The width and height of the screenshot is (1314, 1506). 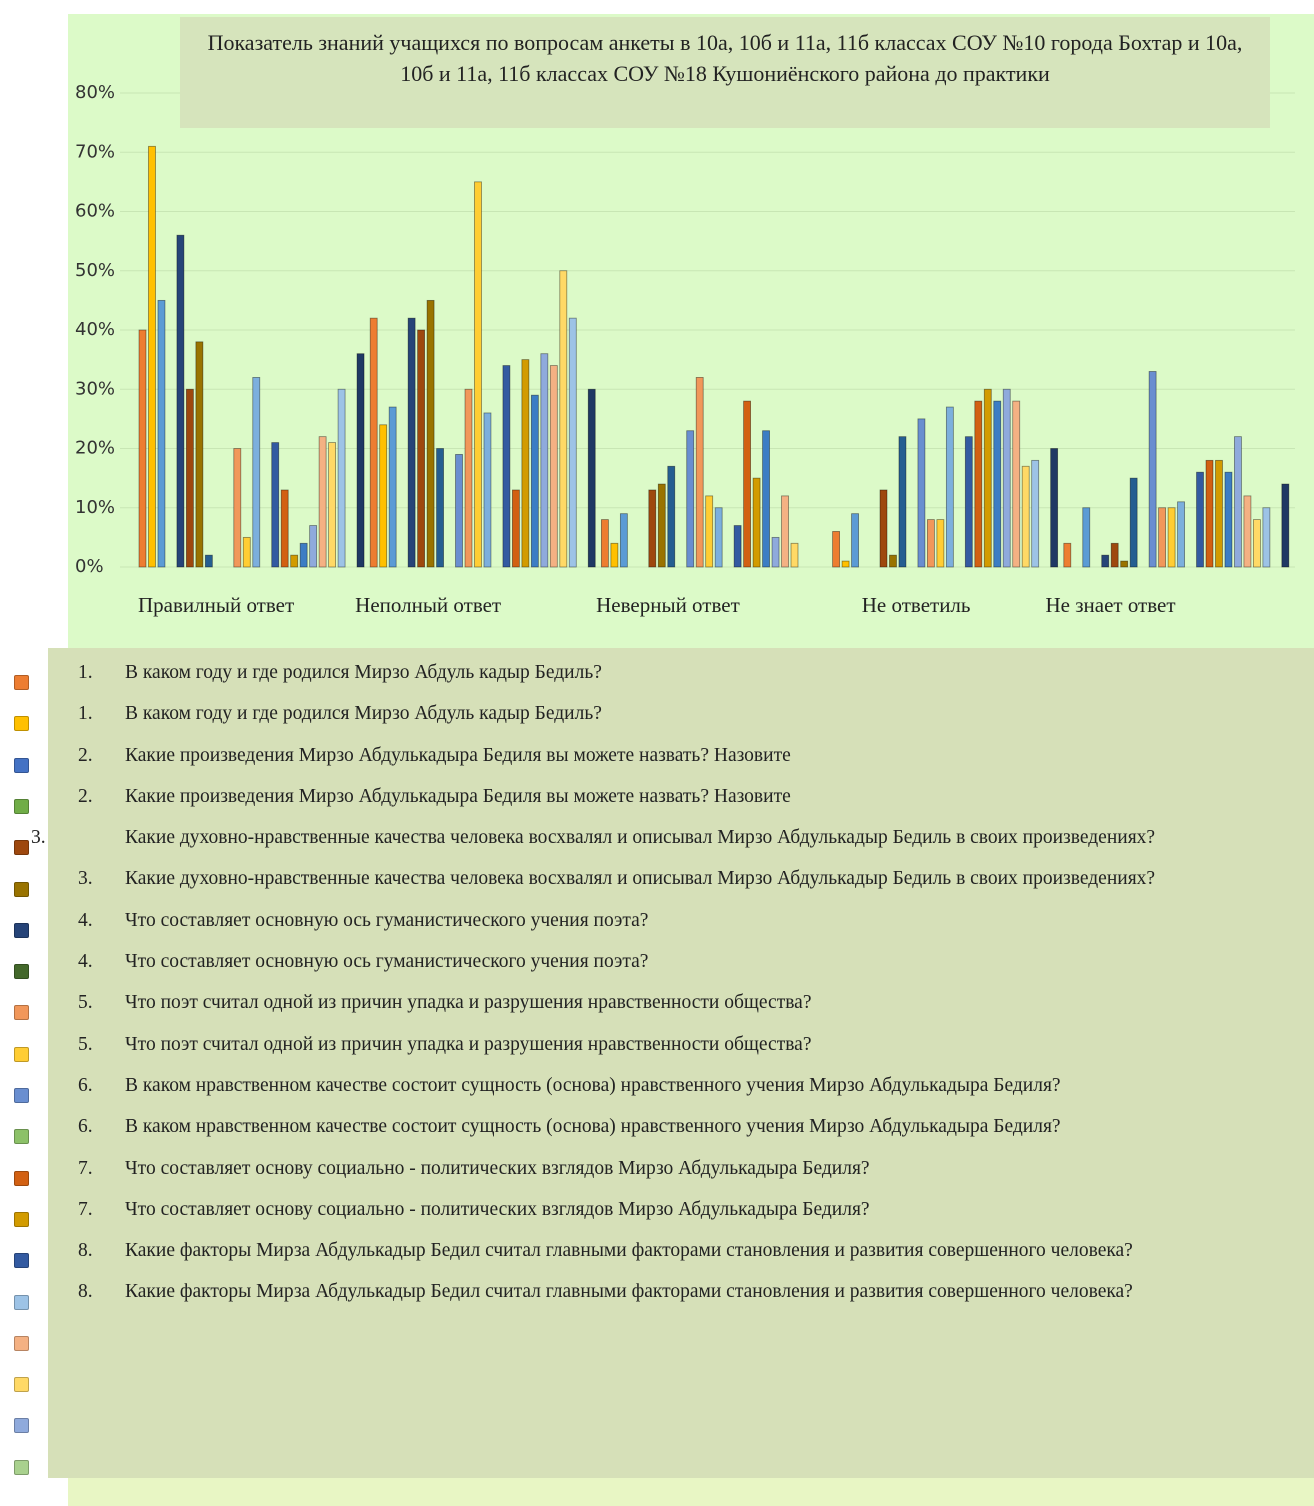 What do you see at coordinates (95, 92) in the screenshot?
I see `y-tick-label: 80%` at bounding box center [95, 92].